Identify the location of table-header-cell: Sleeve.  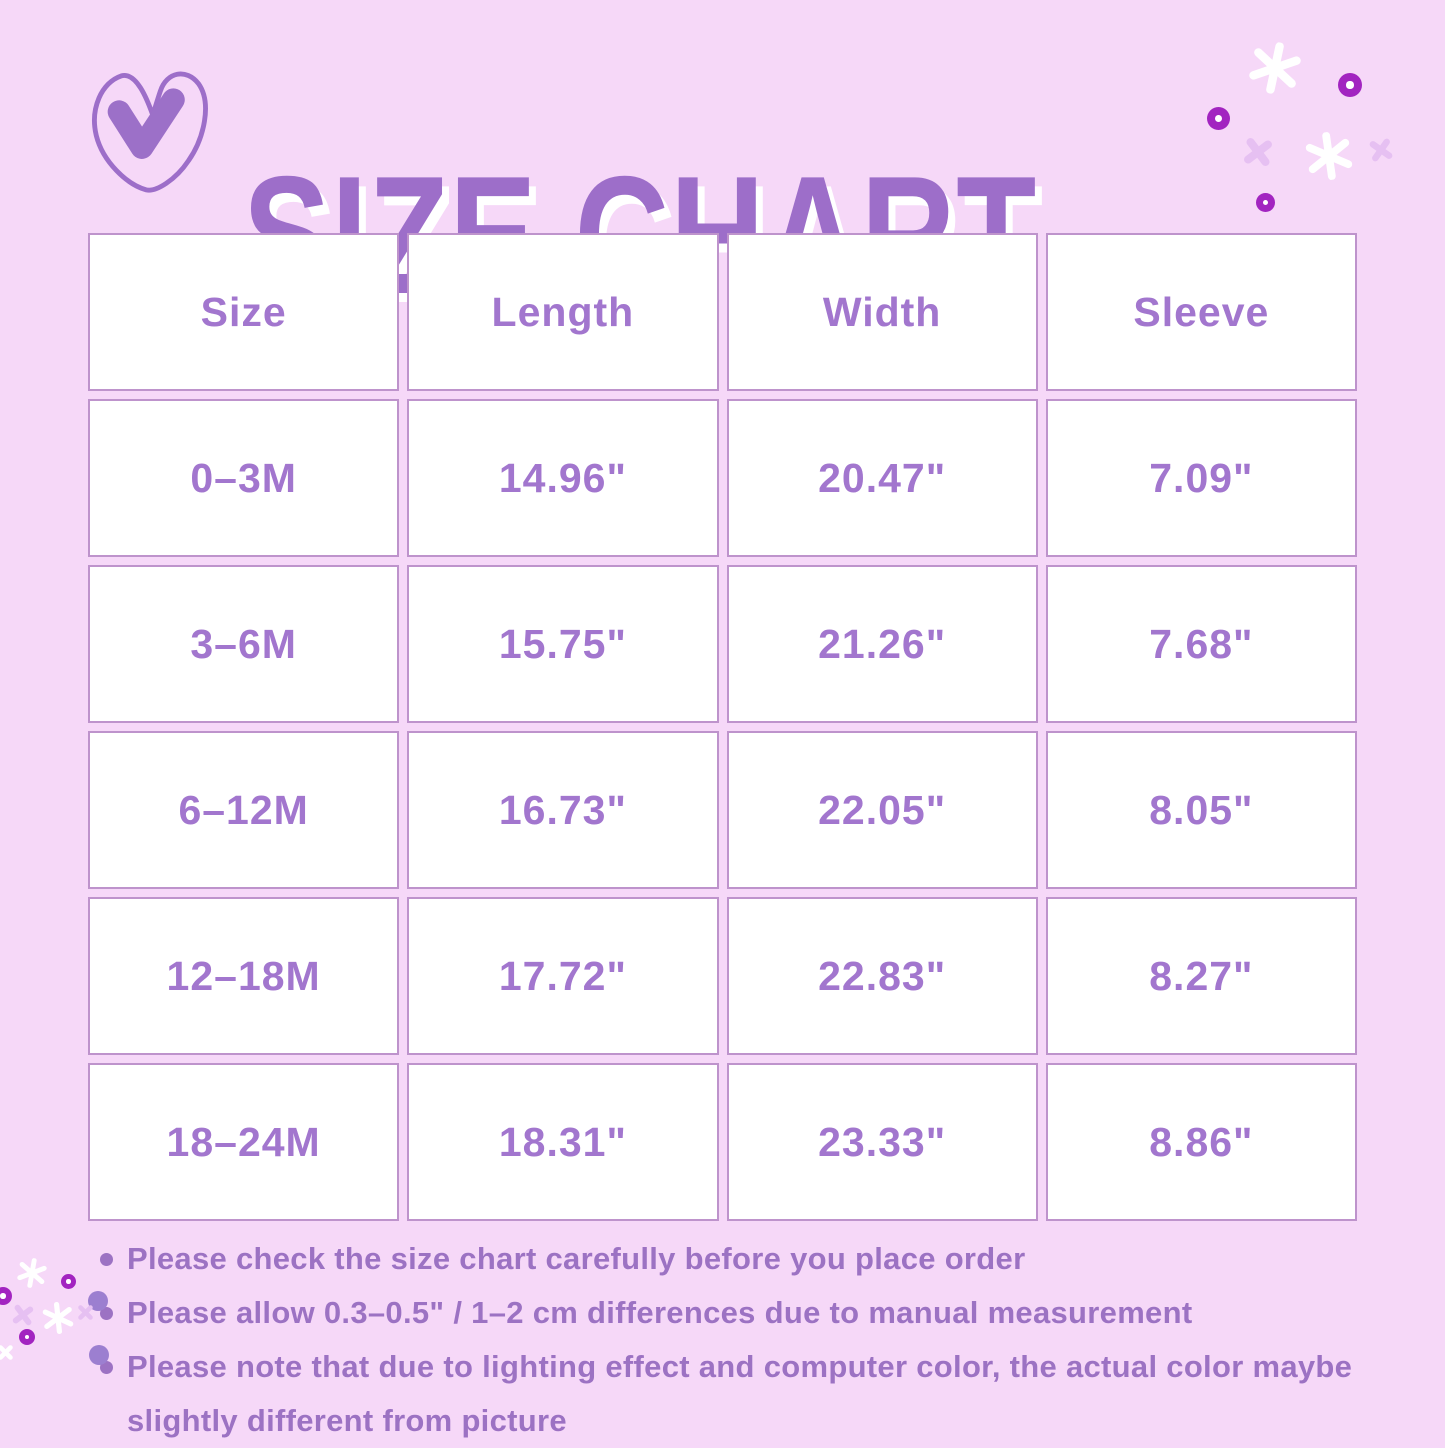
(1201, 312).